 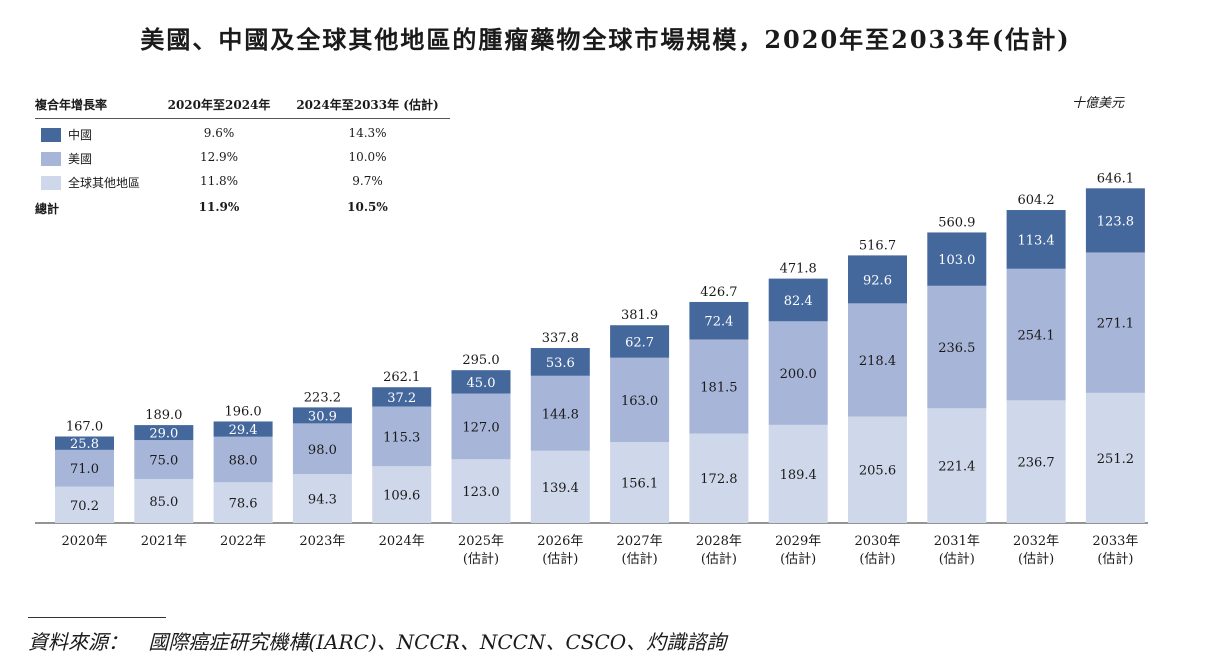 I want to click on value-label-us-2022: 88.0, so click(x=243, y=460).